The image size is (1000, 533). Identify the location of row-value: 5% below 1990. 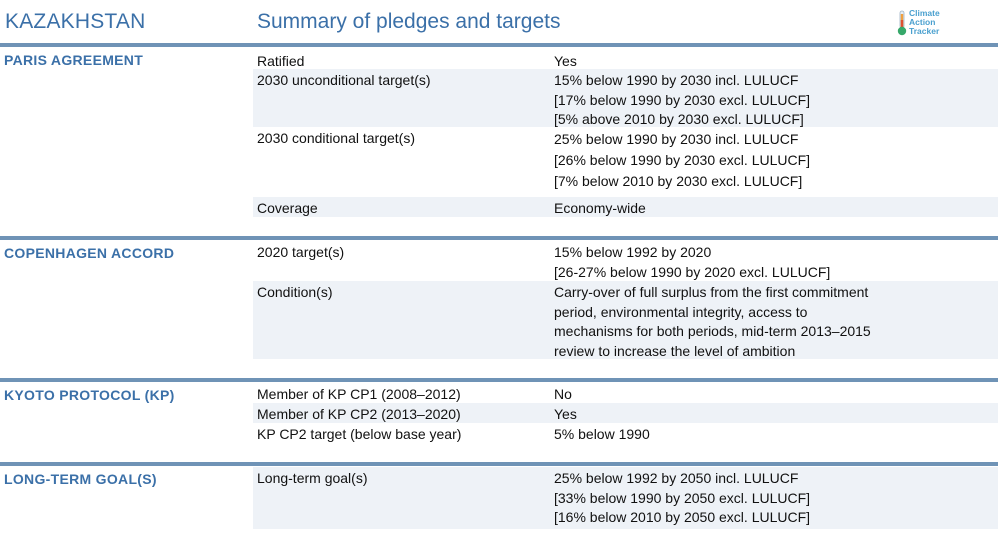
(602, 435).